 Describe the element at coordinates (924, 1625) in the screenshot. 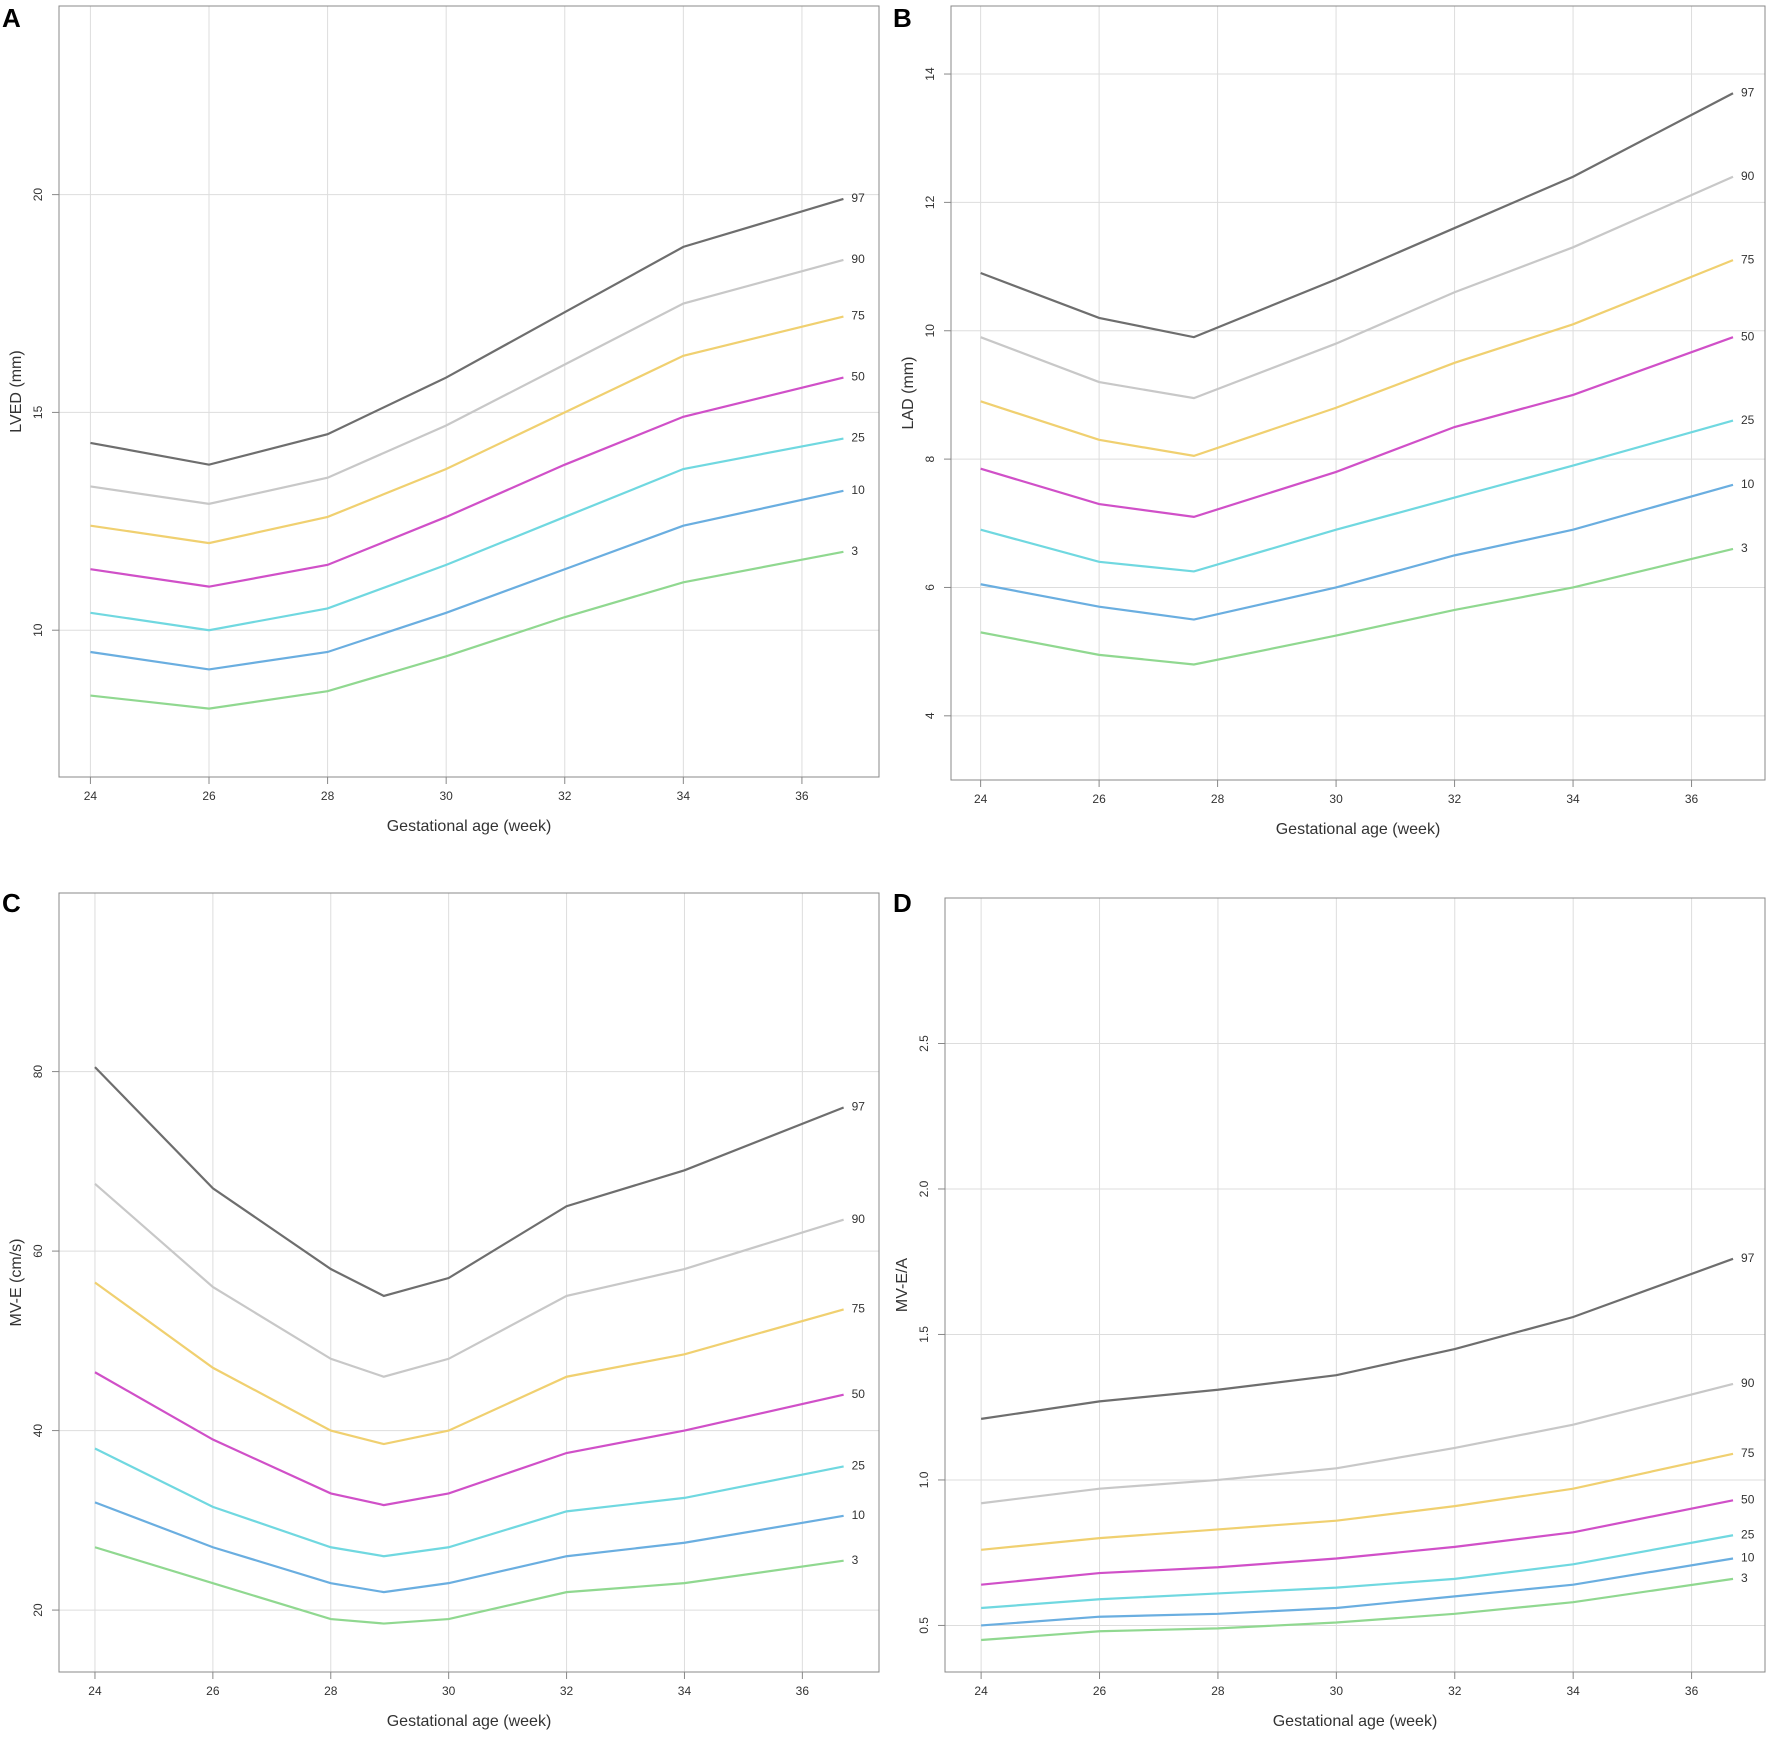

I see `y-tick-label: 0.5` at that location.